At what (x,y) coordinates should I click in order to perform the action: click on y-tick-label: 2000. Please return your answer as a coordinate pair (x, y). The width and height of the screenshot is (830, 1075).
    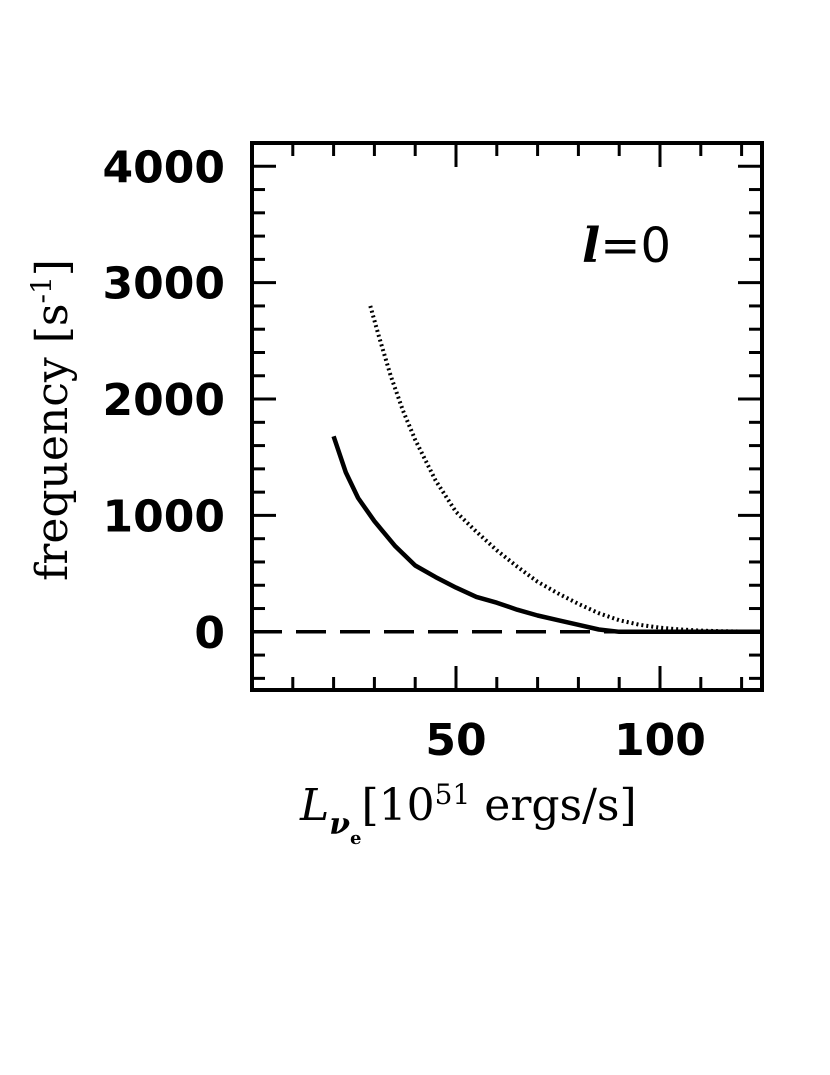
    Looking at the image, I should click on (164, 400).